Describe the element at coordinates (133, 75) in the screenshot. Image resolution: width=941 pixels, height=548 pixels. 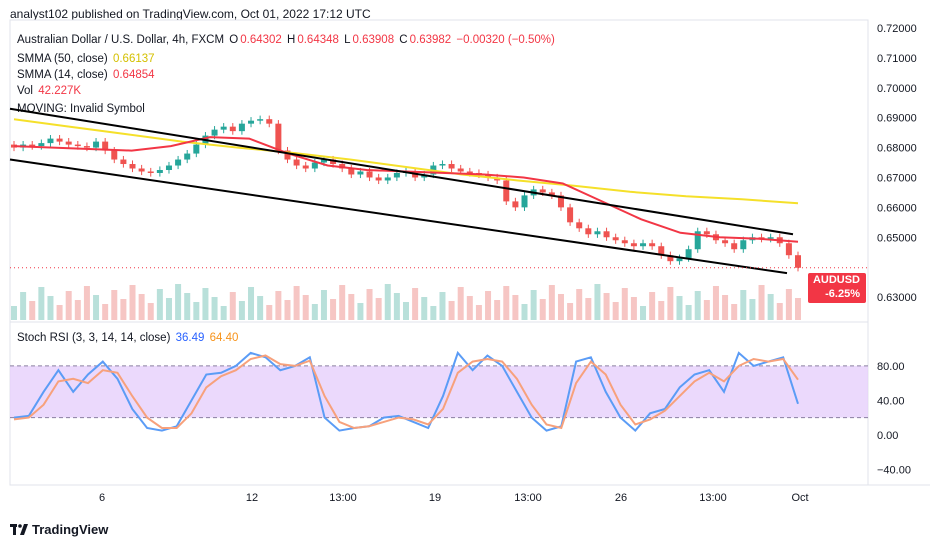
I see `sma14-value: 0.64854` at that location.